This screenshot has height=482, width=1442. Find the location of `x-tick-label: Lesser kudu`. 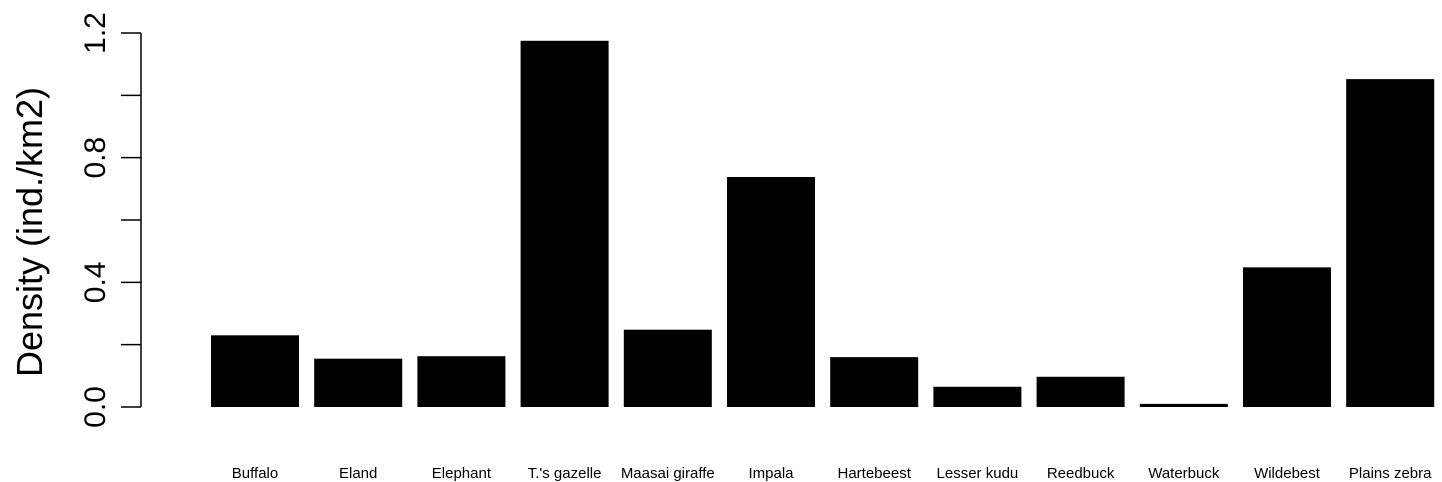

x-tick-label: Lesser kudu is located at coordinates (978, 473).